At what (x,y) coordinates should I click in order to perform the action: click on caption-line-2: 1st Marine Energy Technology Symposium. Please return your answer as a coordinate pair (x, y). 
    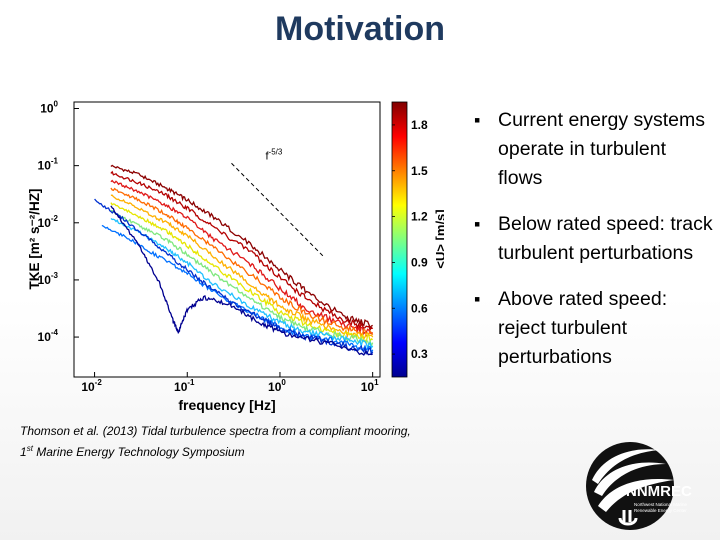
    Looking at the image, I should click on (240, 450).